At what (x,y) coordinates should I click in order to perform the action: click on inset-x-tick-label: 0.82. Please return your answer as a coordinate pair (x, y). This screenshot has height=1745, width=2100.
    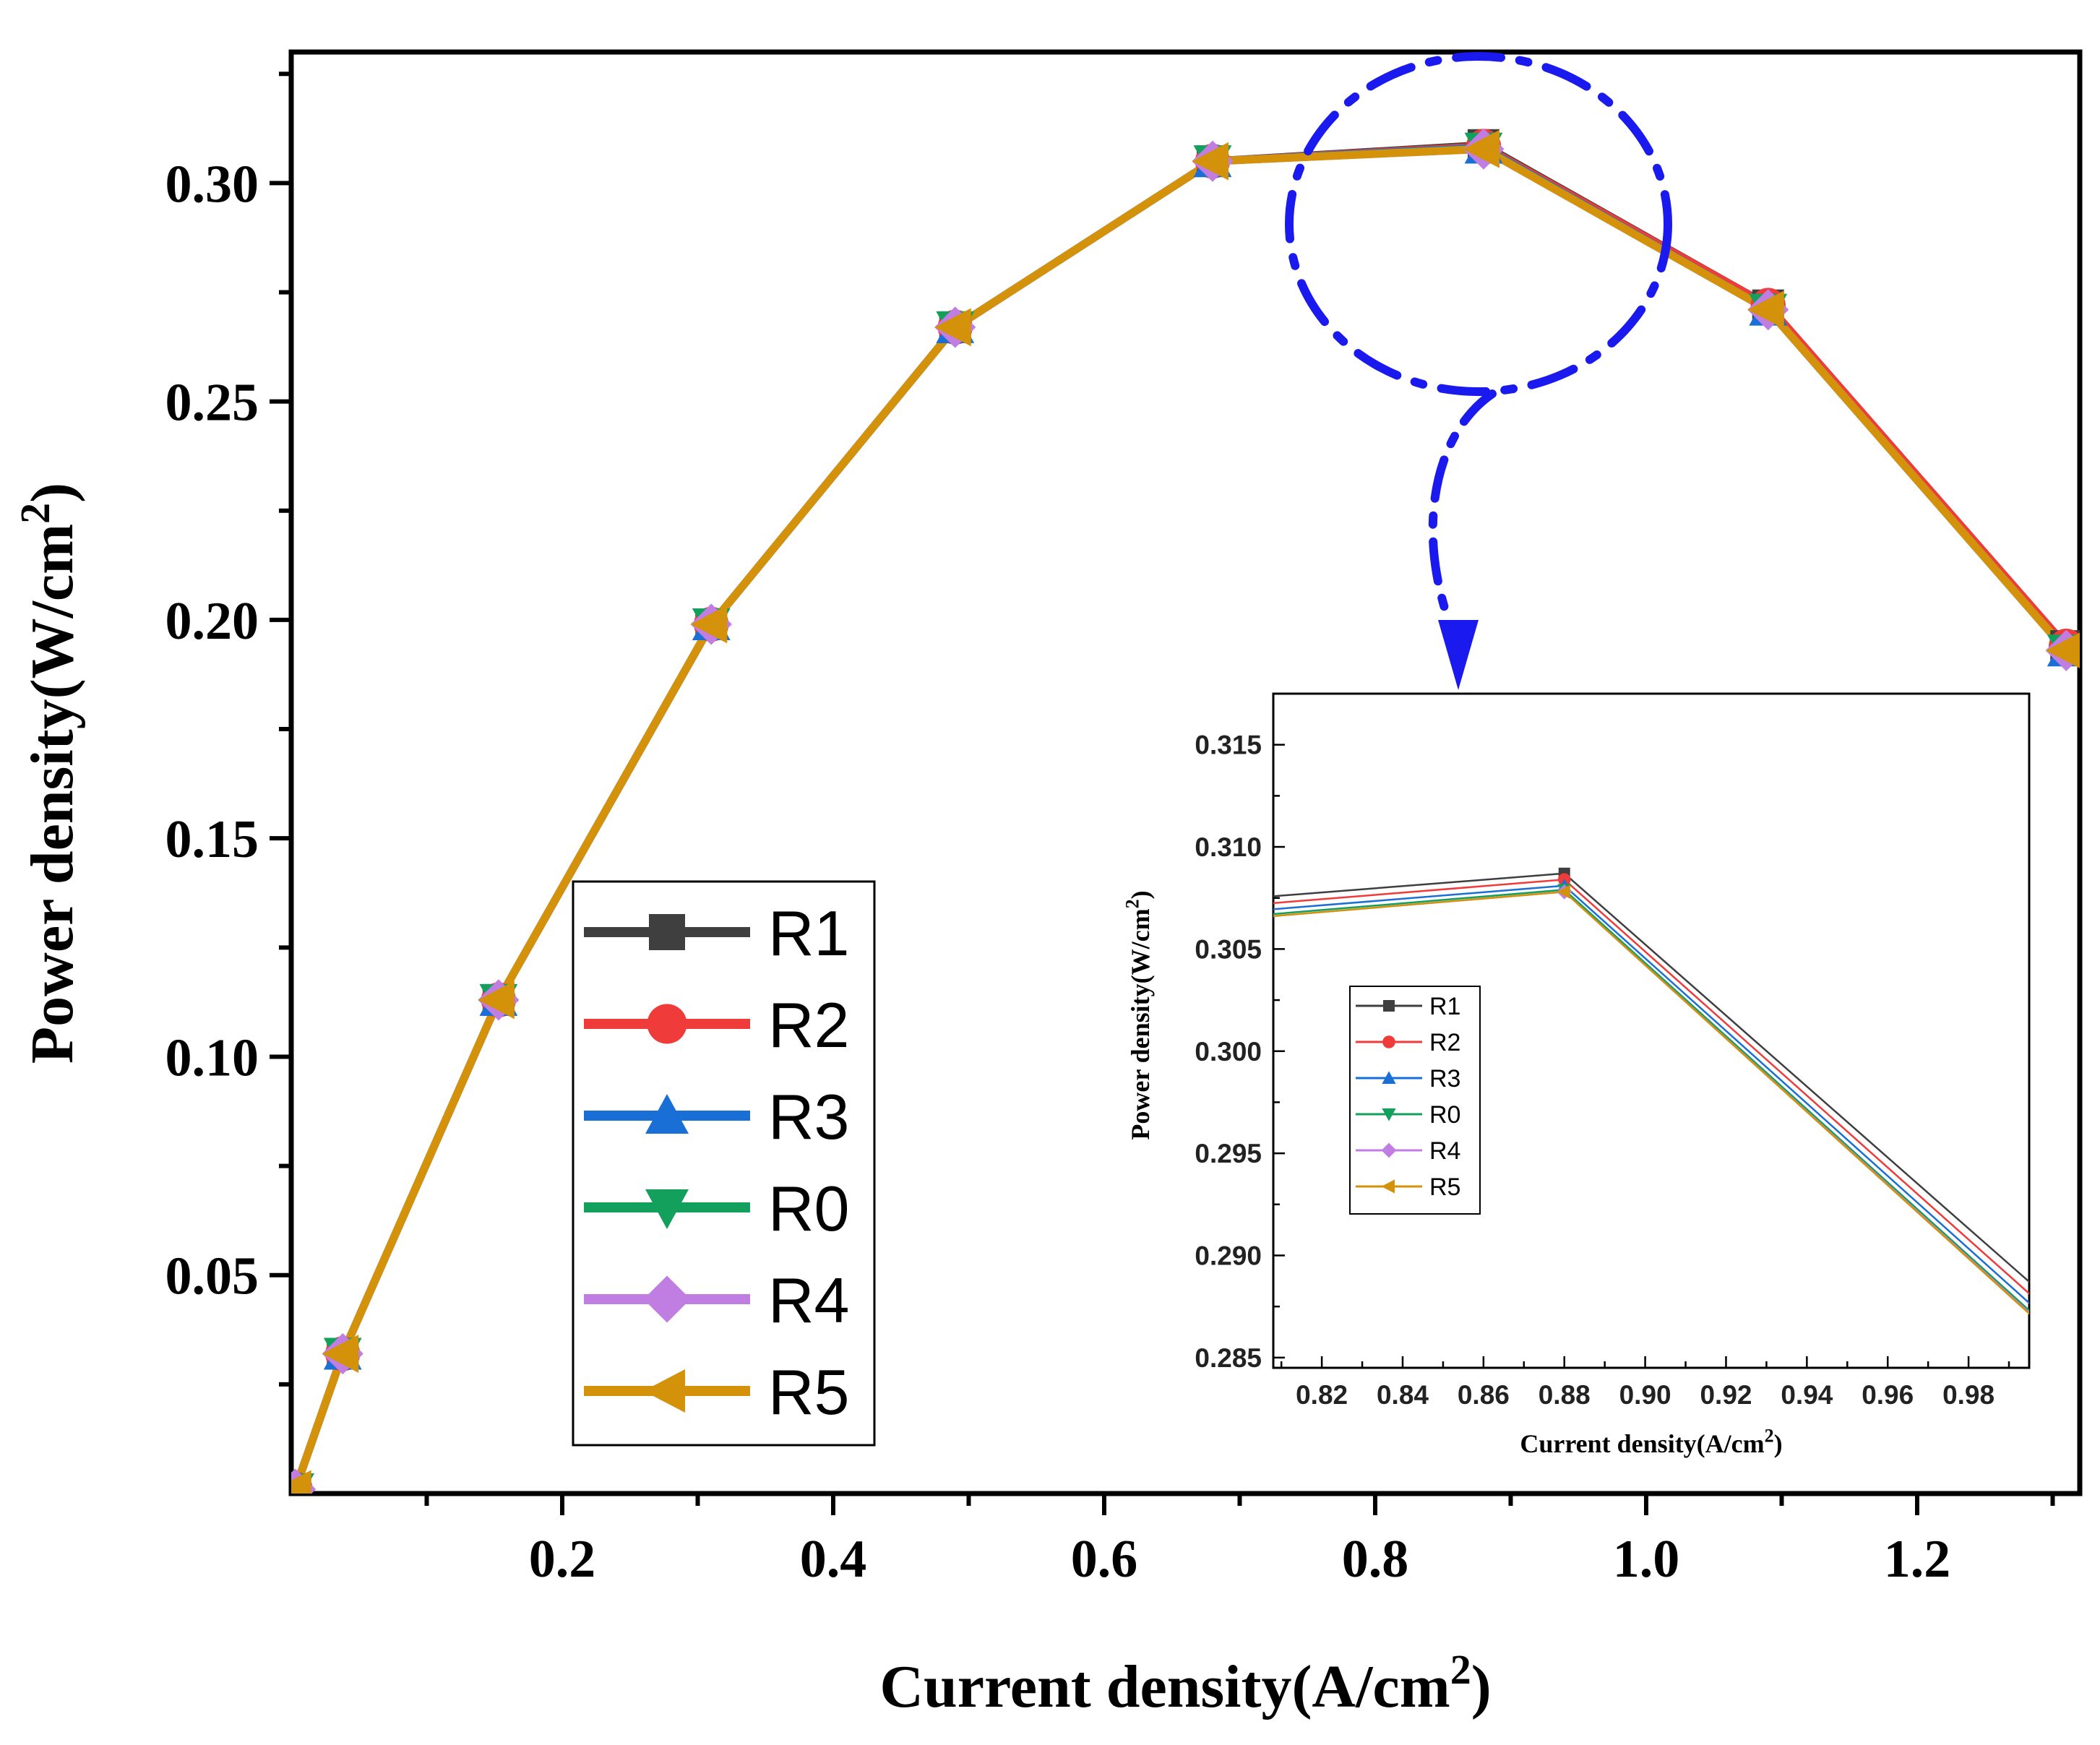
    Looking at the image, I should click on (1322, 1395).